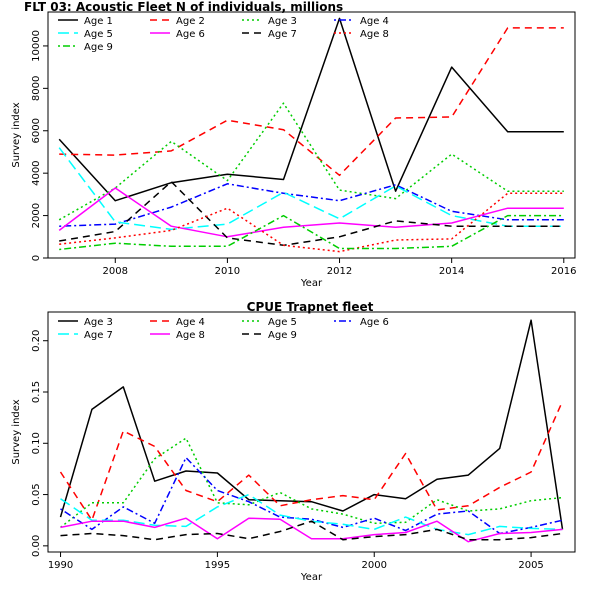 The image size is (600, 600). What do you see at coordinates (217, 565) in the screenshot?
I see `x-tick-label: 1995` at bounding box center [217, 565].